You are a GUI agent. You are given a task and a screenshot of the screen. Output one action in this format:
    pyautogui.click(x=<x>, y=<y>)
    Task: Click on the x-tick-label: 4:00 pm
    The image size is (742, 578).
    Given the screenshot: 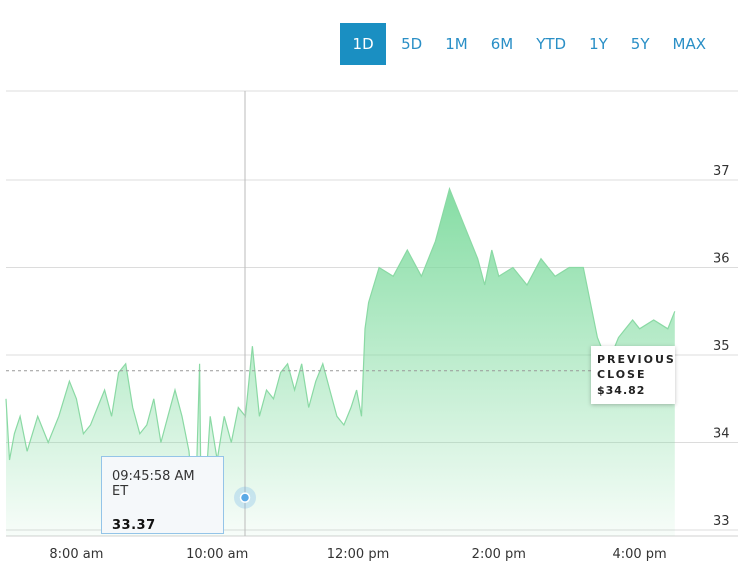 What is the action you would take?
    pyautogui.click(x=639, y=554)
    